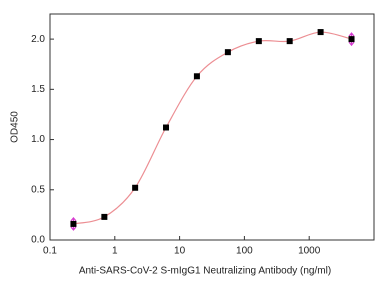  Describe the element at coordinates (38, 139) in the screenshot. I see `y-tick-label: 1.0` at that location.